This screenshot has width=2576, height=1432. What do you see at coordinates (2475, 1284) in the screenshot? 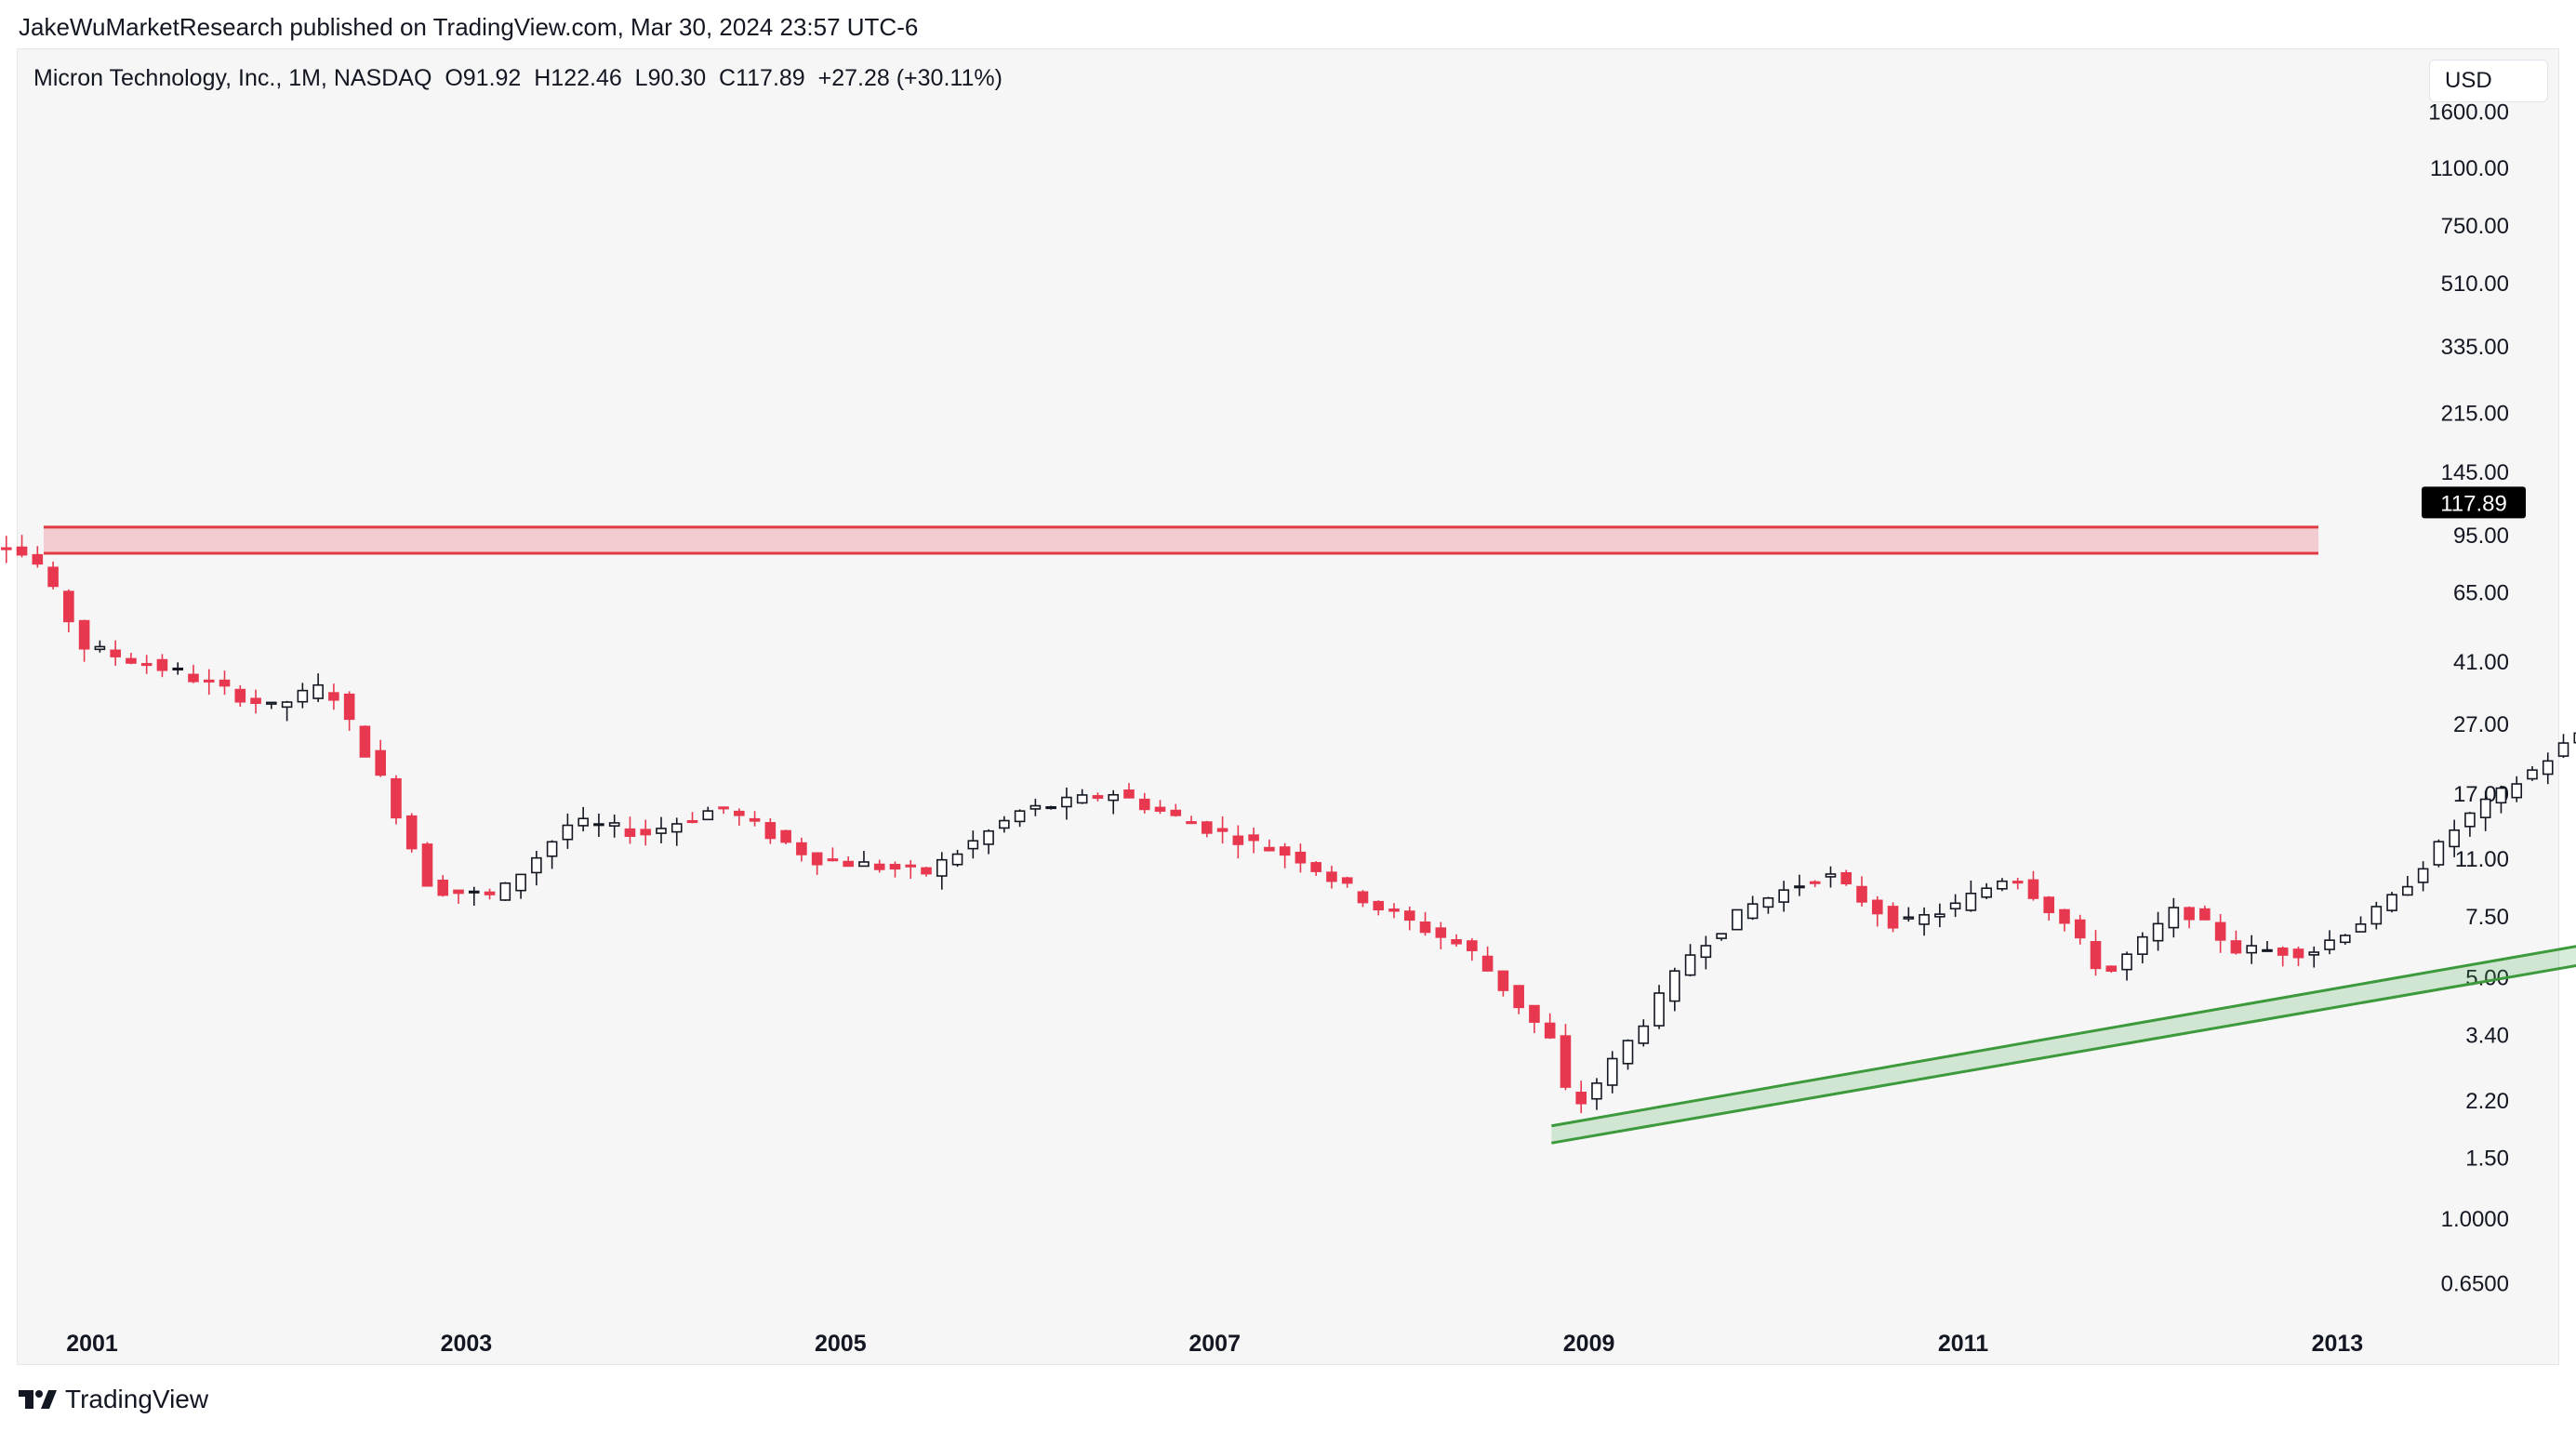
I see `y-axis-label: 0.6500` at bounding box center [2475, 1284].